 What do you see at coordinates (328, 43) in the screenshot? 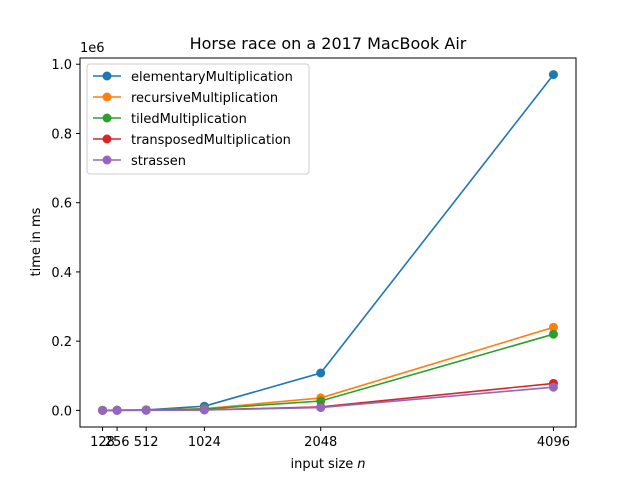
I see `chart-title: Horse race on a 2017 MacBook Air` at bounding box center [328, 43].